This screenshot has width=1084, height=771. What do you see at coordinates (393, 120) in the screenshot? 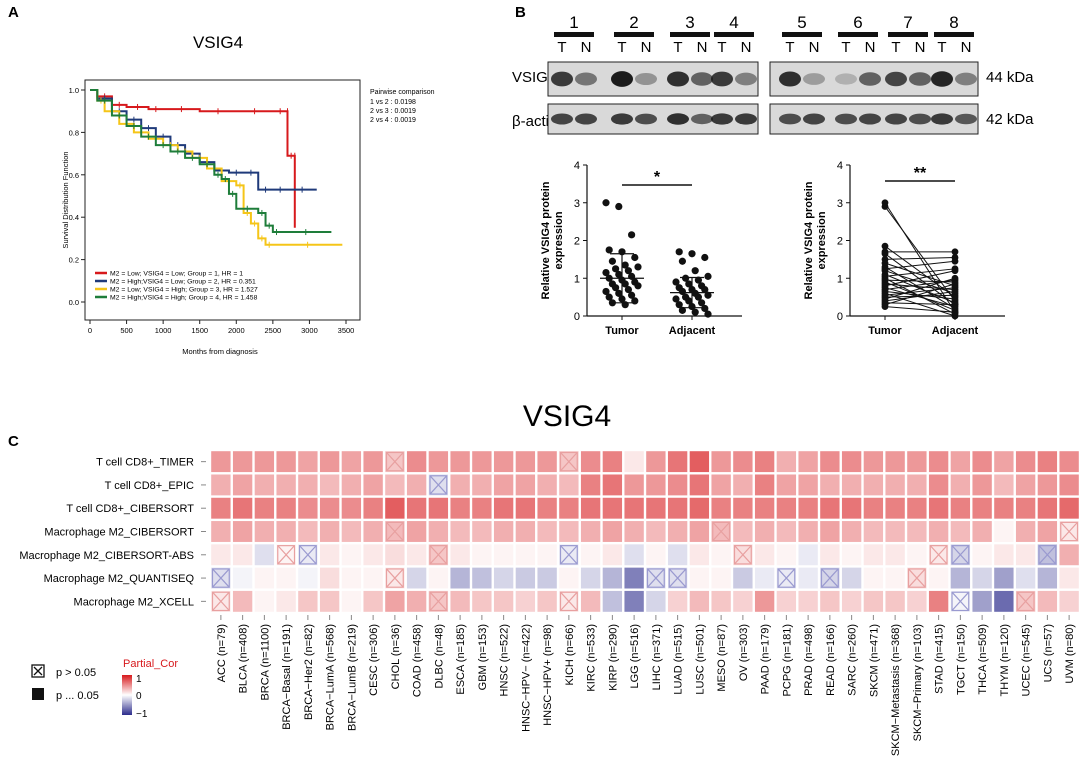
I see `km-pairwise-3: 2 vs 4 : 0.0019` at bounding box center [393, 120].